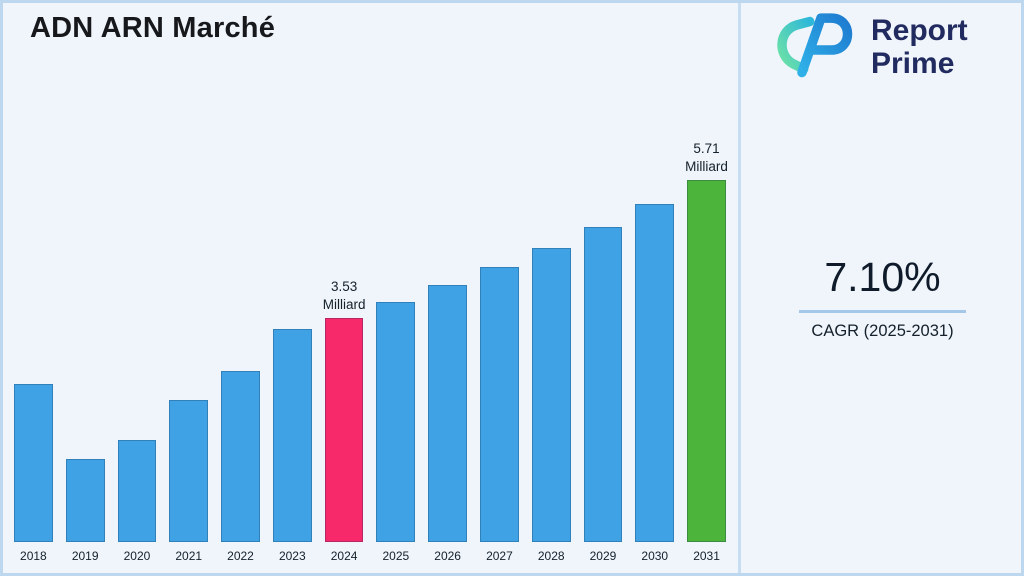 Image resolution: width=1024 pixels, height=576 pixels. I want to click on bar-column: 2028, so click(551, 405).